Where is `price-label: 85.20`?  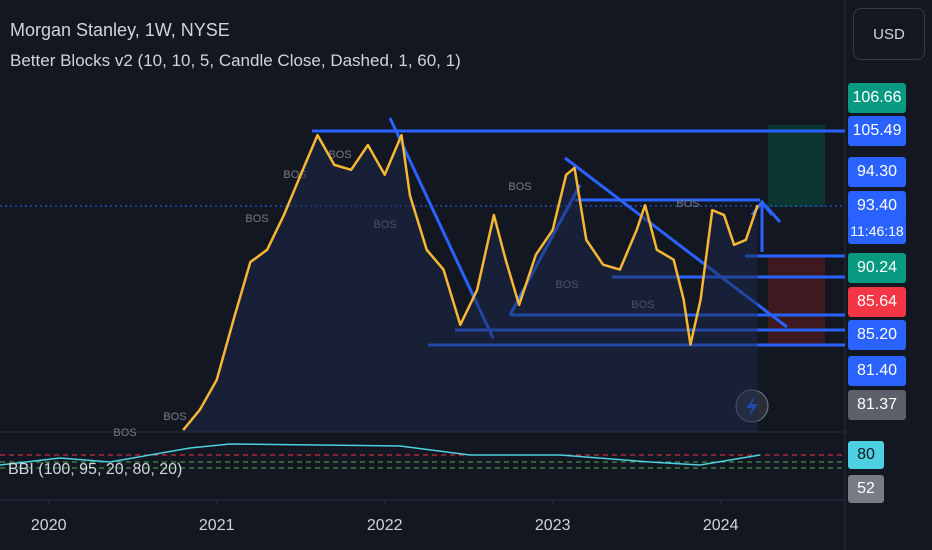
price-label: 85.20 is located at coordinates (877, 335).